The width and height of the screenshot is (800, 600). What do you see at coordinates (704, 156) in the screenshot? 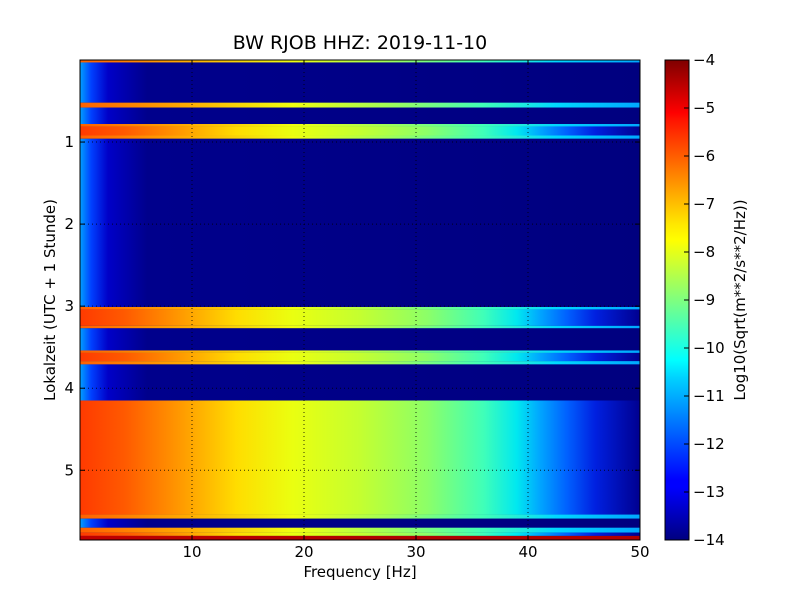
I see `colorbar-tick-label: −6` at bounding box center [704, 156].